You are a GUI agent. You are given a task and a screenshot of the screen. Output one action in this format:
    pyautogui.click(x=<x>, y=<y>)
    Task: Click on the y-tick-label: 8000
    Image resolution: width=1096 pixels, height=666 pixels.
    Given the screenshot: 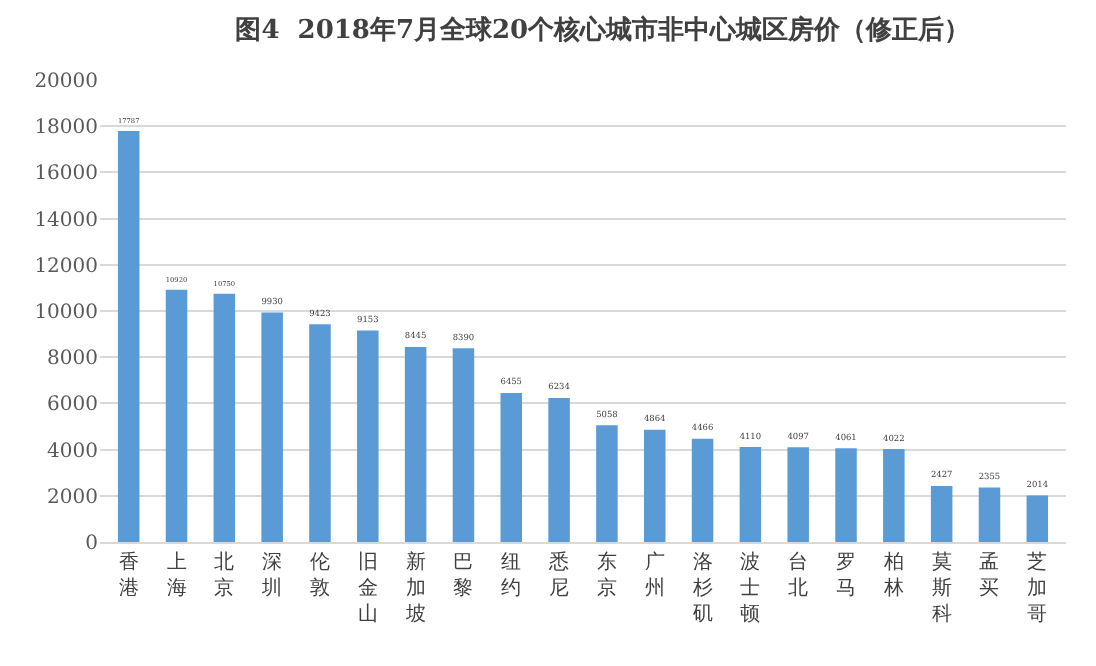 What is the action you would take?
    pyautogui.click(x=72, y=359)
    